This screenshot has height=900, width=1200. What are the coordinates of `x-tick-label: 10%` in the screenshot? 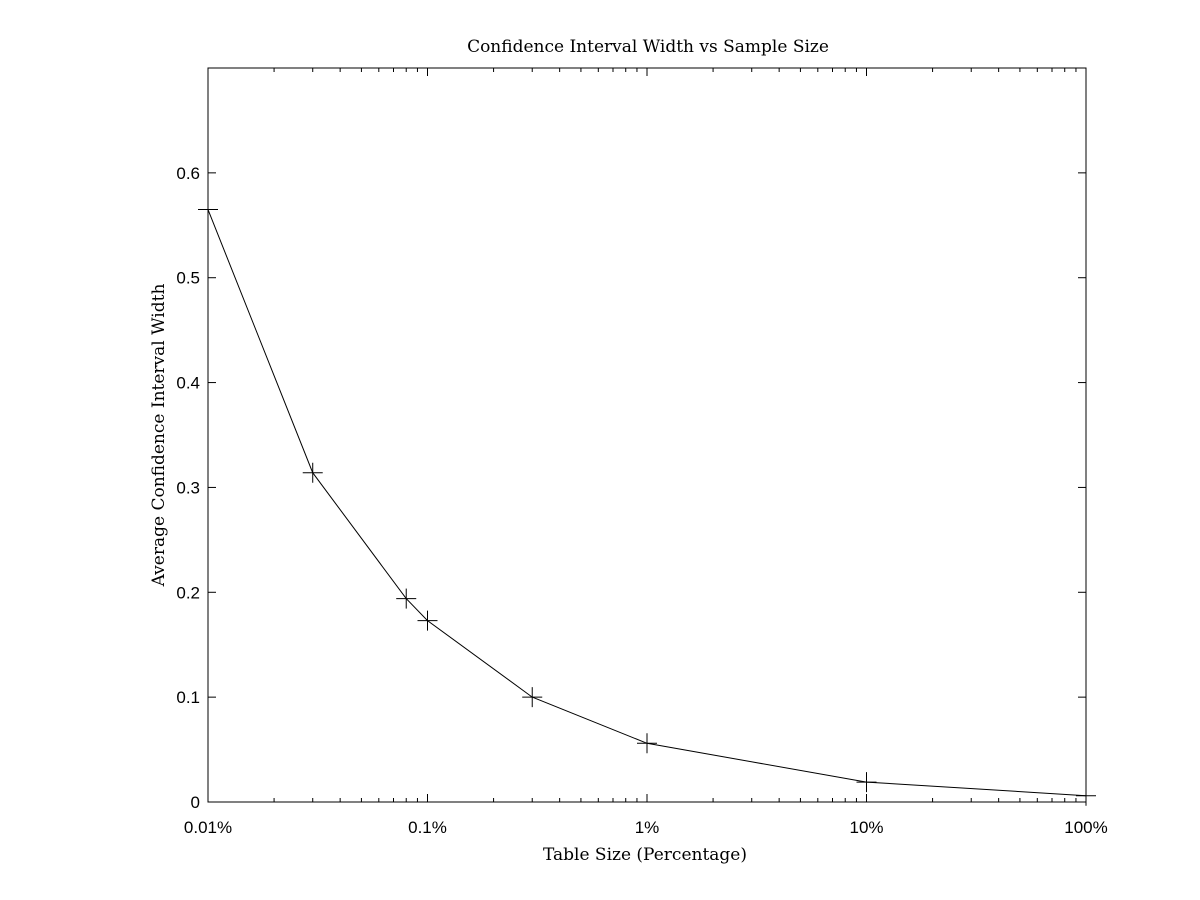 It's located at (866, 827).